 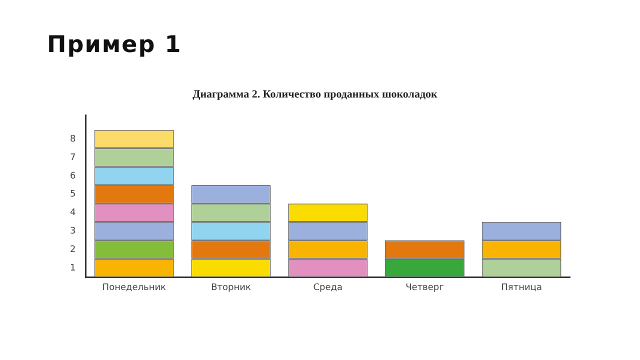 I want to click on x-tick-label: Понедельник, so click(x=134, y=287).